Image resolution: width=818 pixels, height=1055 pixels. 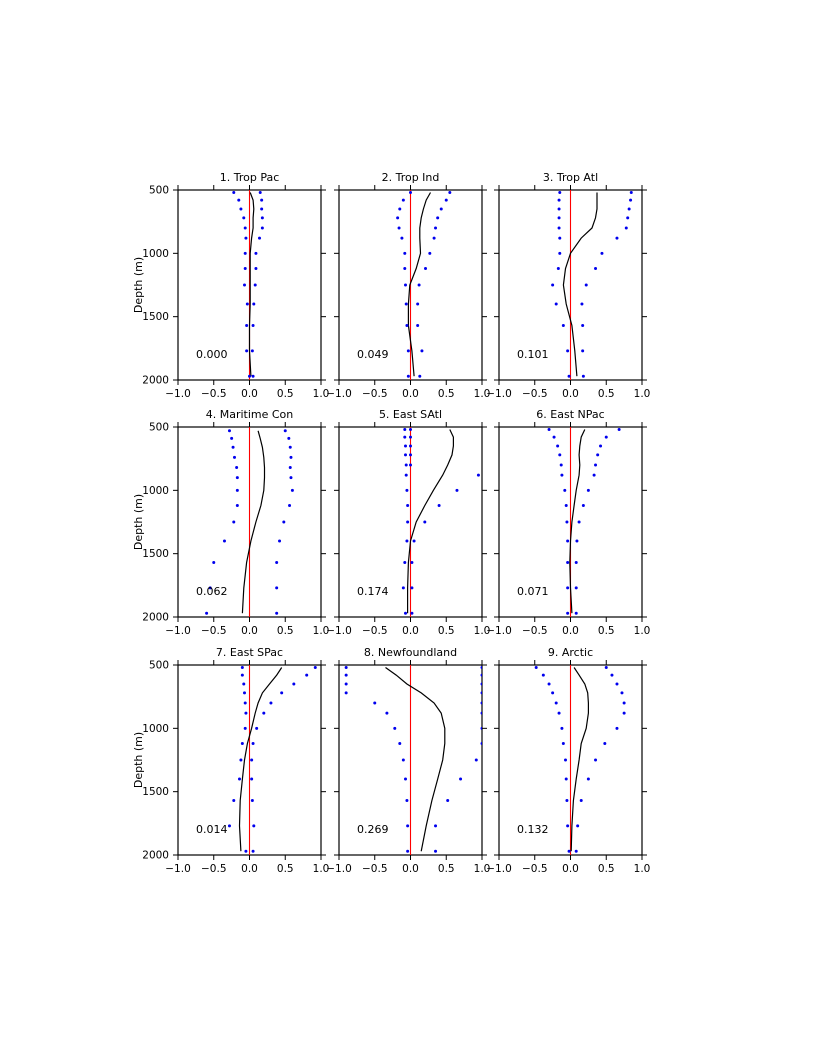 What do you see at coordinates (411, 177) in the screenshot?
I see `panel-2-title: 2. Trop Ind` at bounding box center [411, 177].